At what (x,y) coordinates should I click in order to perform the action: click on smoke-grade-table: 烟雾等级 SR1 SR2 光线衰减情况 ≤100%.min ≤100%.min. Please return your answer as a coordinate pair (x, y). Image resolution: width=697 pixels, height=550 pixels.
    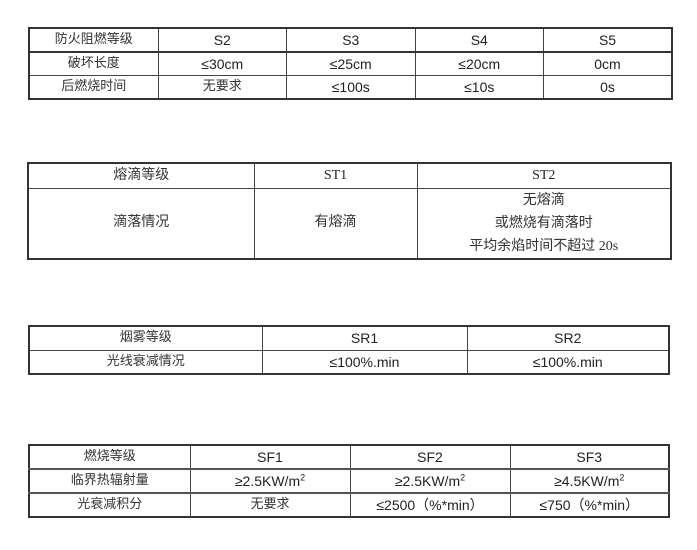
    Looking at the image, I should click on (349, 350).